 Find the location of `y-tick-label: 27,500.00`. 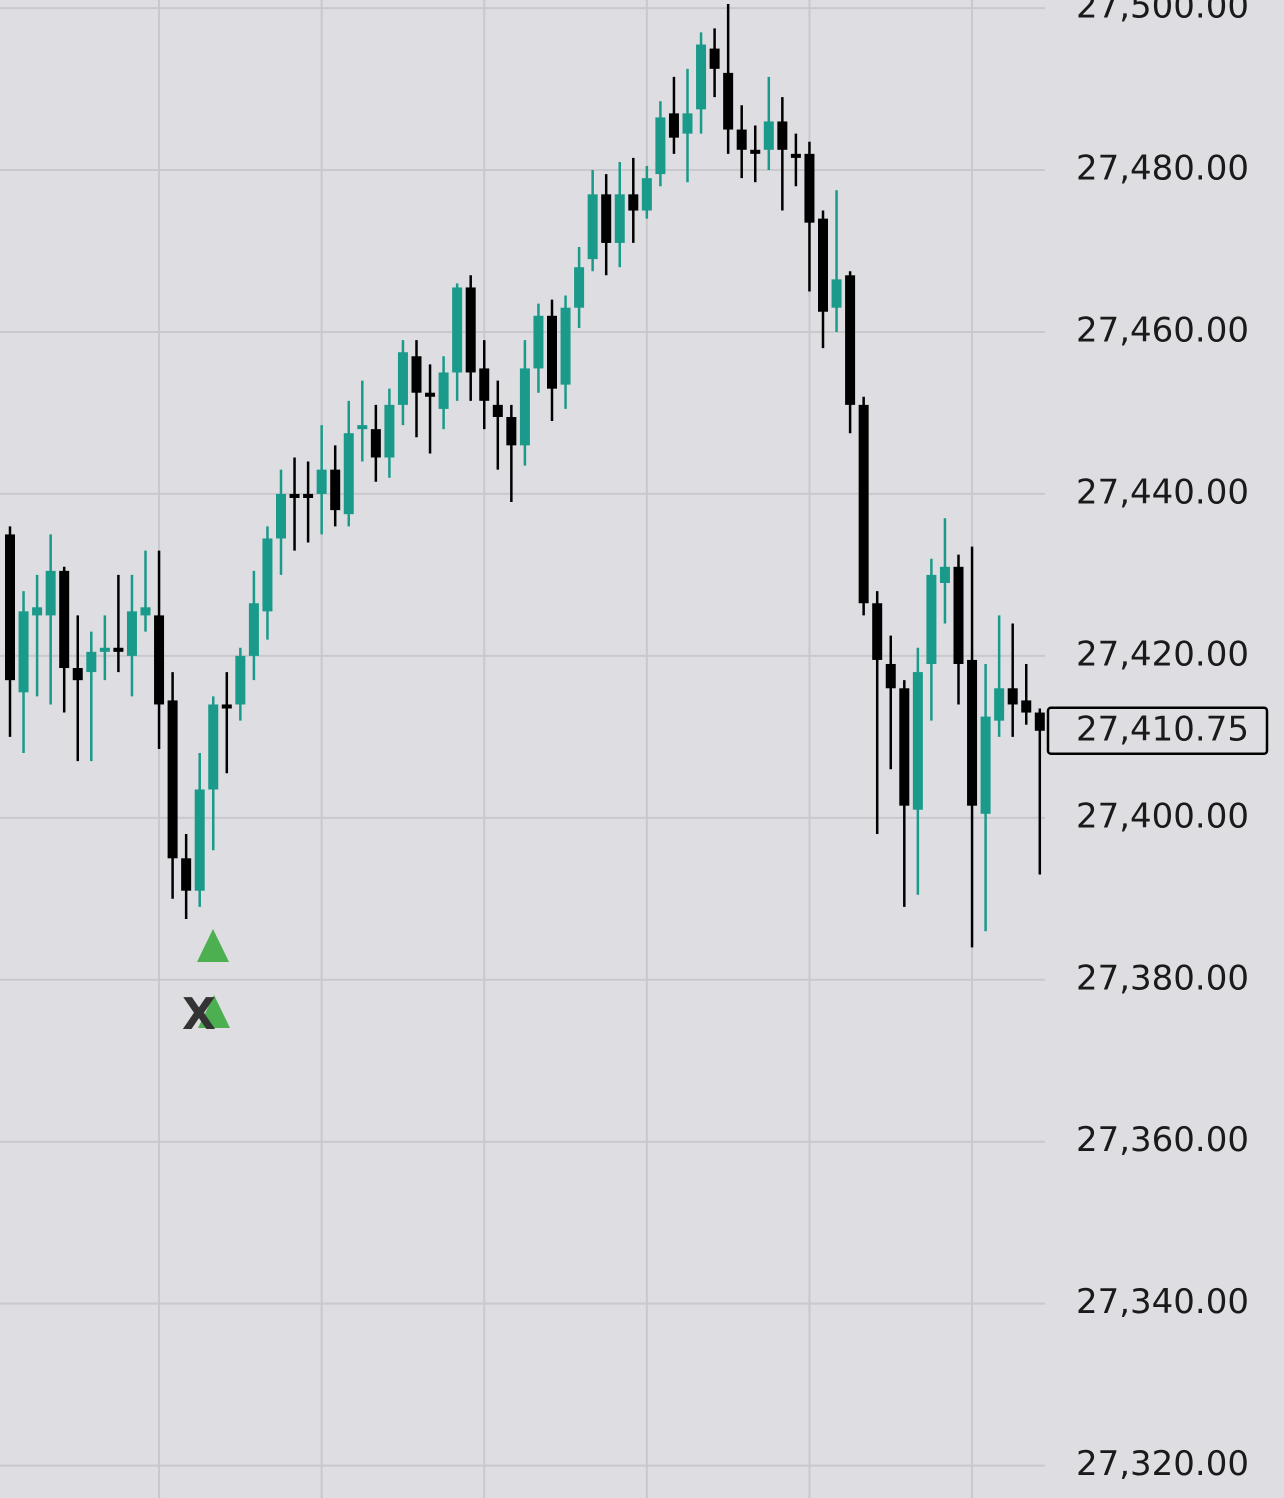

y-tick-label: 27,500.00 is located at coordinates (1162, 13).